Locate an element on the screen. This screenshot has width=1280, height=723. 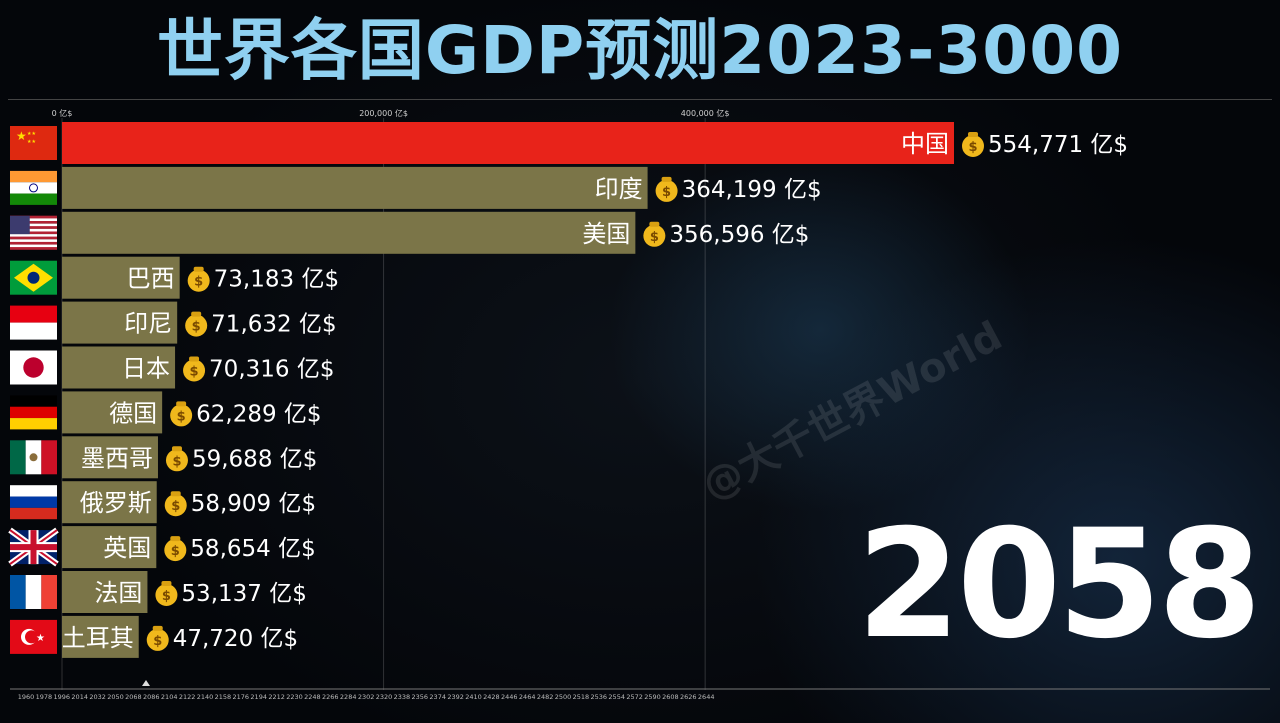
bar-row: ★ ★★★★ 中国 $554,771 亿$ is located at coordinates (569, 143).